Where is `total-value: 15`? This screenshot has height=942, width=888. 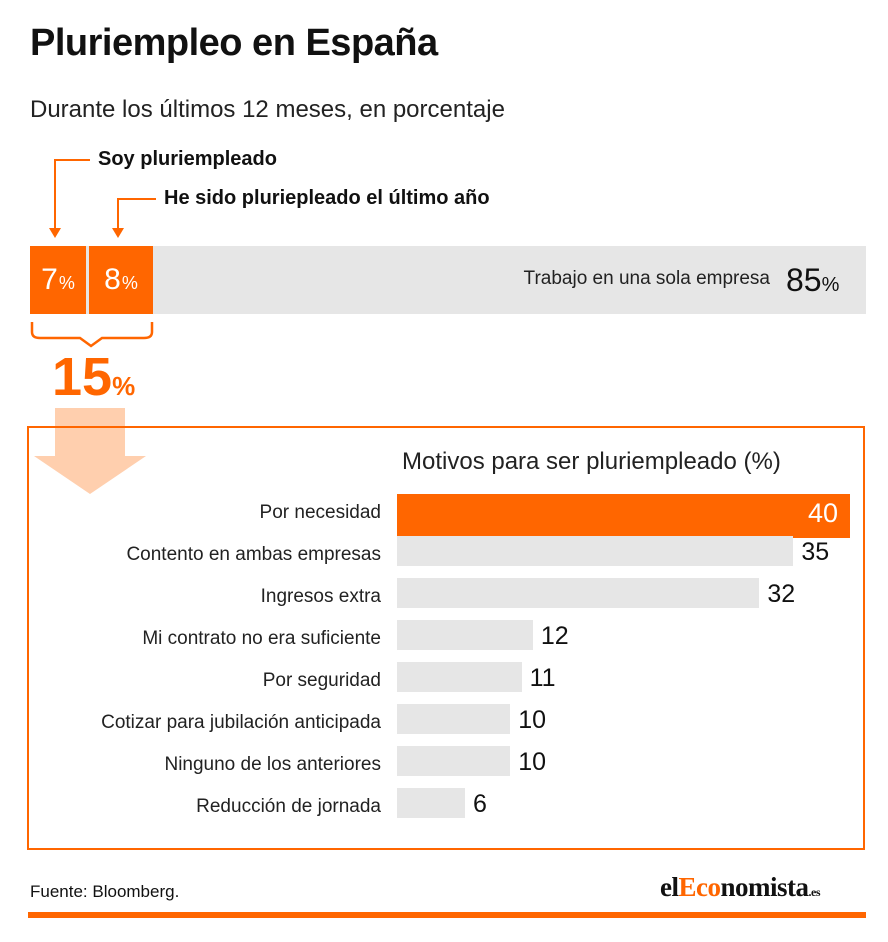 total-value: 15 is located at coordinates (82, 377).